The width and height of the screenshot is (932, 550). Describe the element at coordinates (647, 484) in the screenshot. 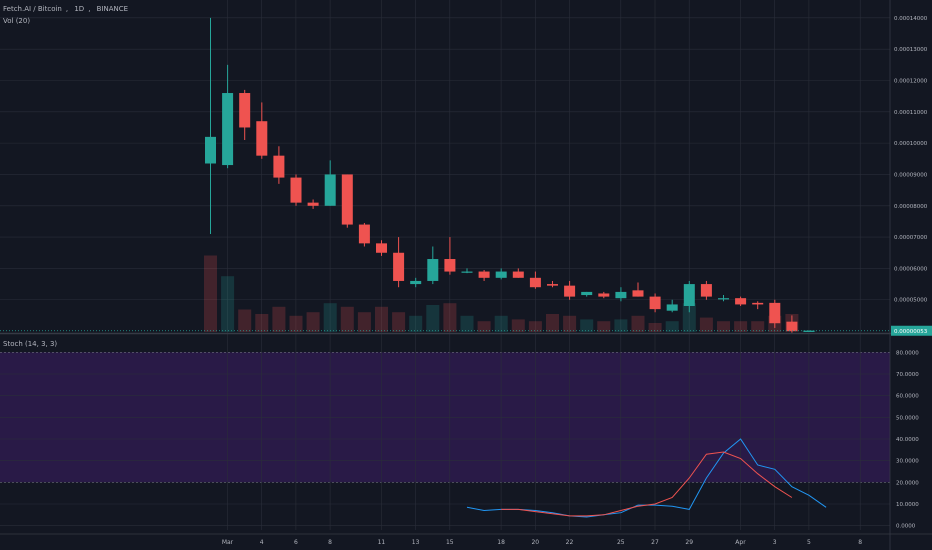

I see `stoch-d-line` at that location.